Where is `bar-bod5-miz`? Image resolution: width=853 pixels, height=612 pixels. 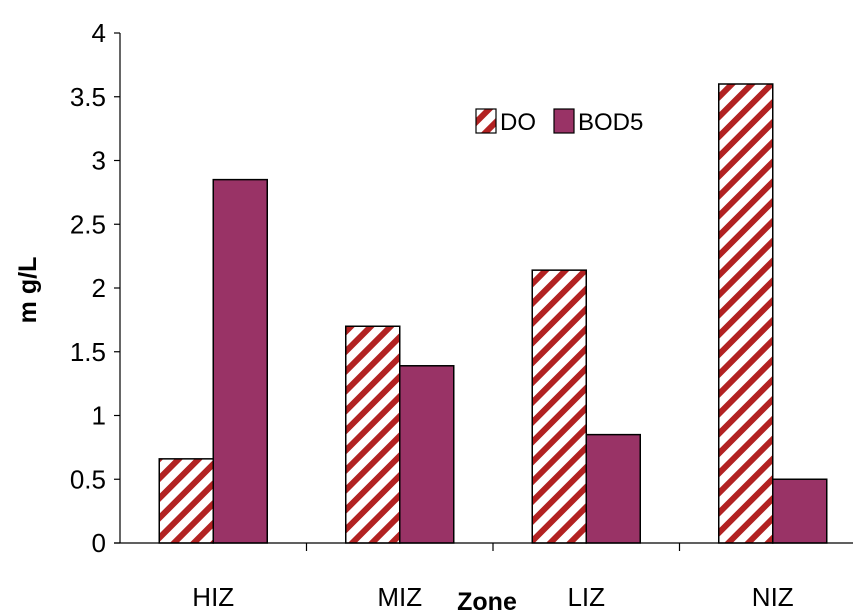
bar-bod5-miz is located at coordinates (427, 454).